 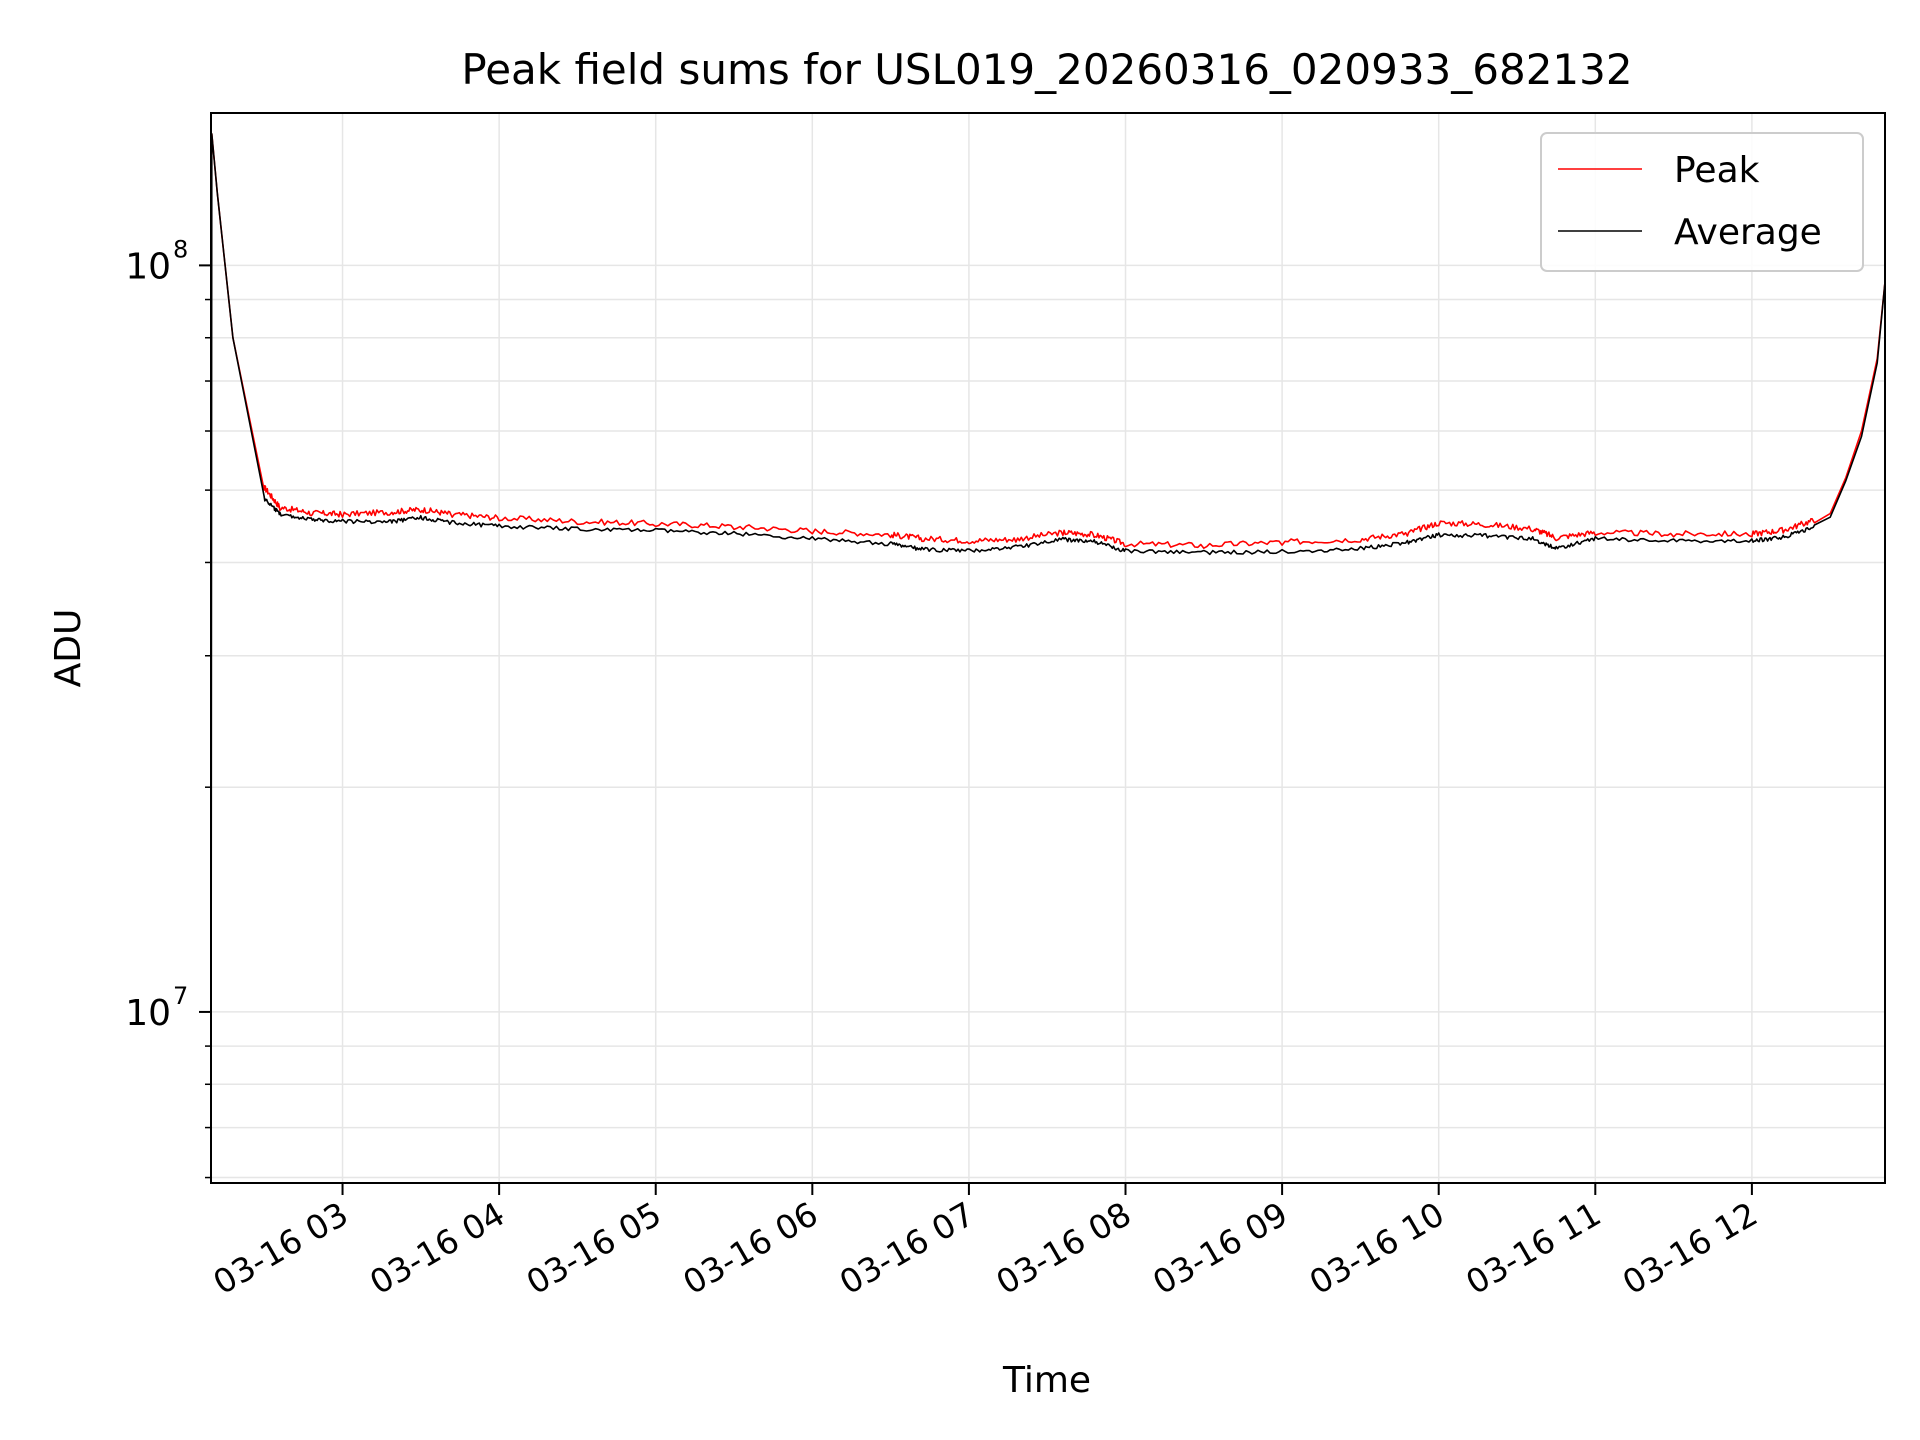 I want to click on legend-label-peak: Peak, so click(x=1717, y=170).